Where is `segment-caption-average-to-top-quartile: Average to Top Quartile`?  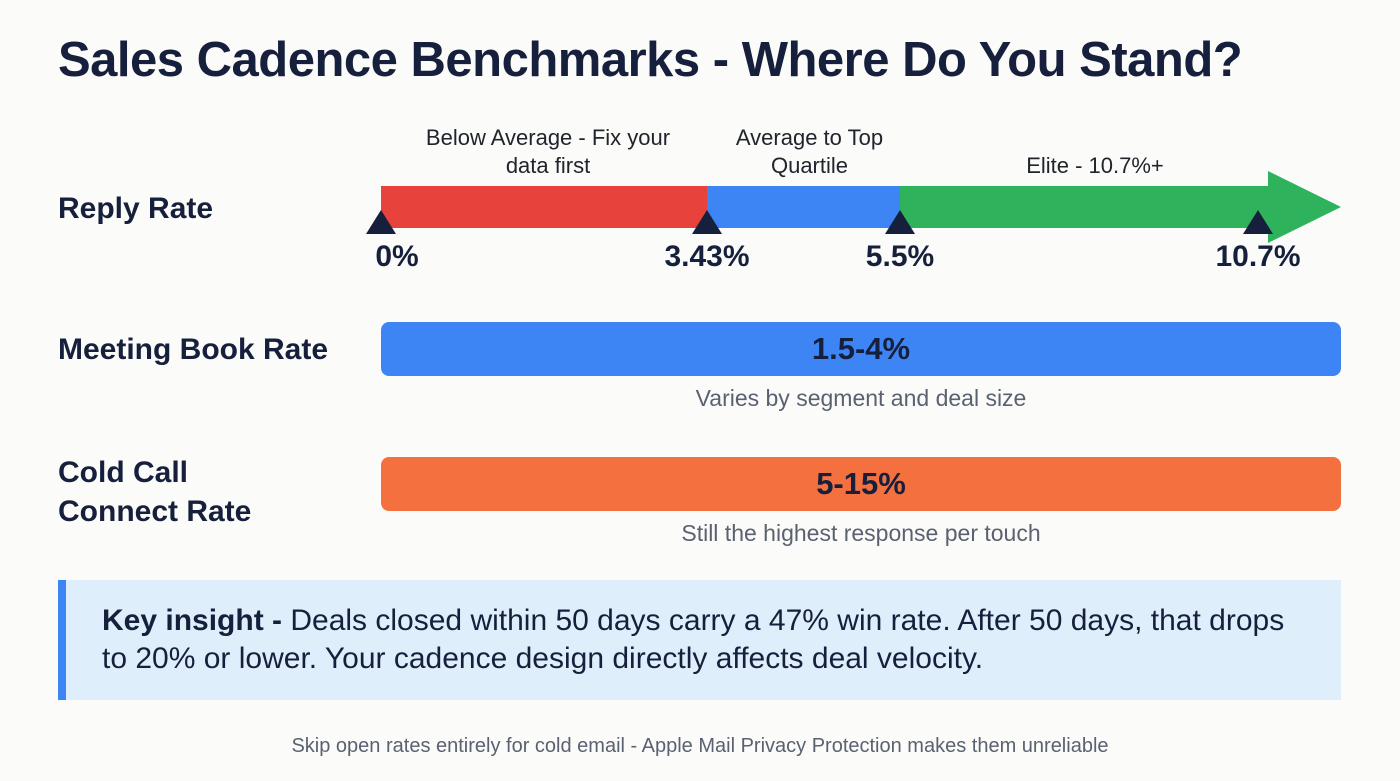 segment-caption-average-to-top-quartile: Average to Top Quartile is located at coordinates (809, 151).